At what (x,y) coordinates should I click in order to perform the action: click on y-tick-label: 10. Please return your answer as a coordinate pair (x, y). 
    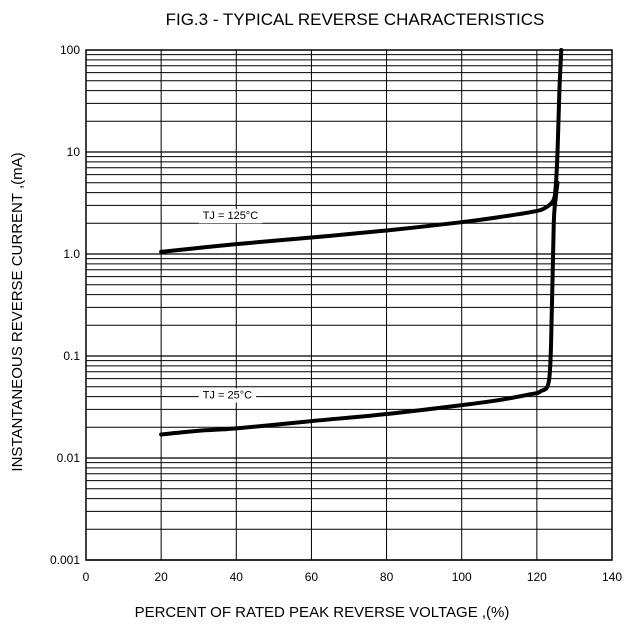
    Looking at the image, I should click on (74, 152).